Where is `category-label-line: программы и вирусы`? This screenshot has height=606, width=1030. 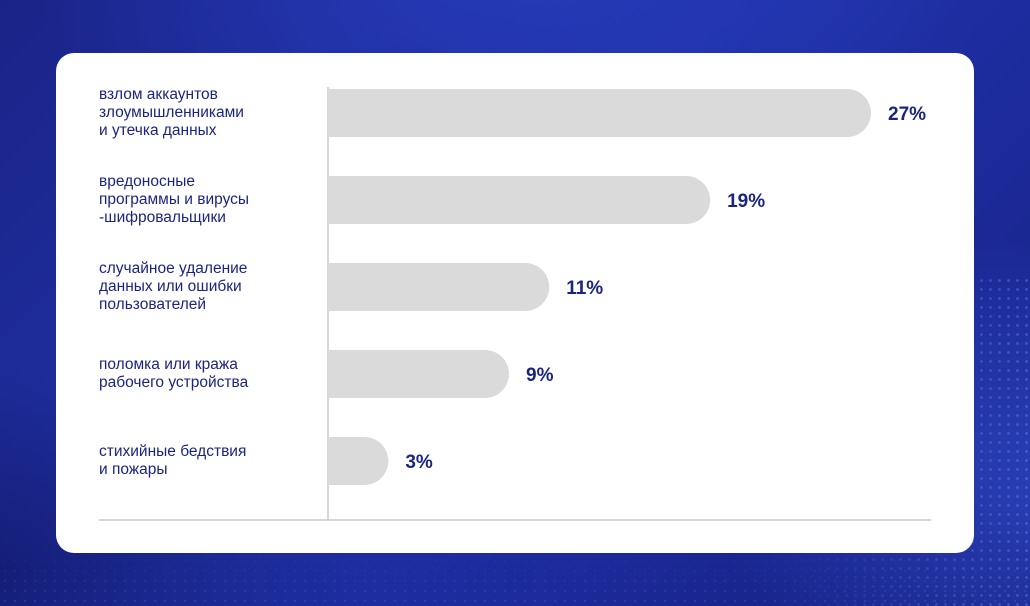 category-label-line: программы и вирусы is located at coordinates (174, 199).